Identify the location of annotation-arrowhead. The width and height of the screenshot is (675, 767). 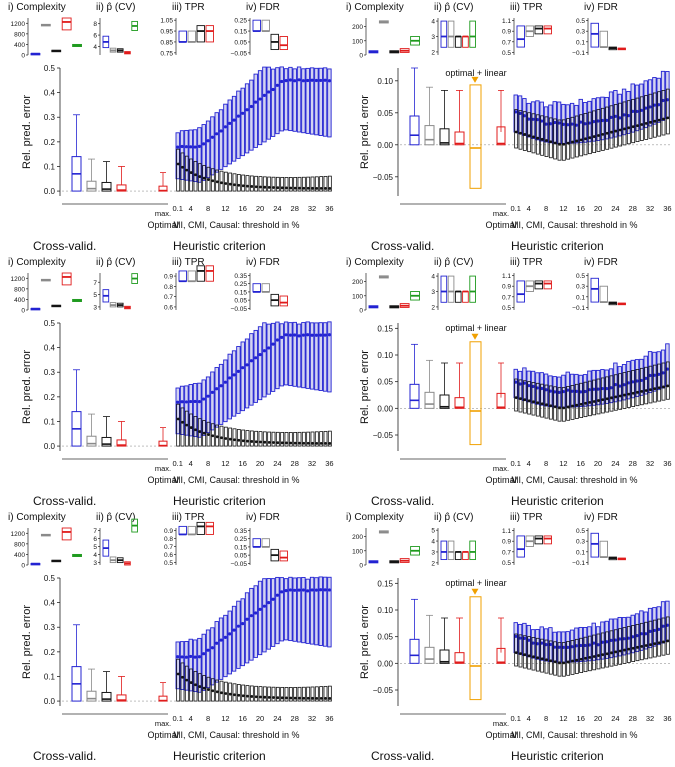
(475, 79).